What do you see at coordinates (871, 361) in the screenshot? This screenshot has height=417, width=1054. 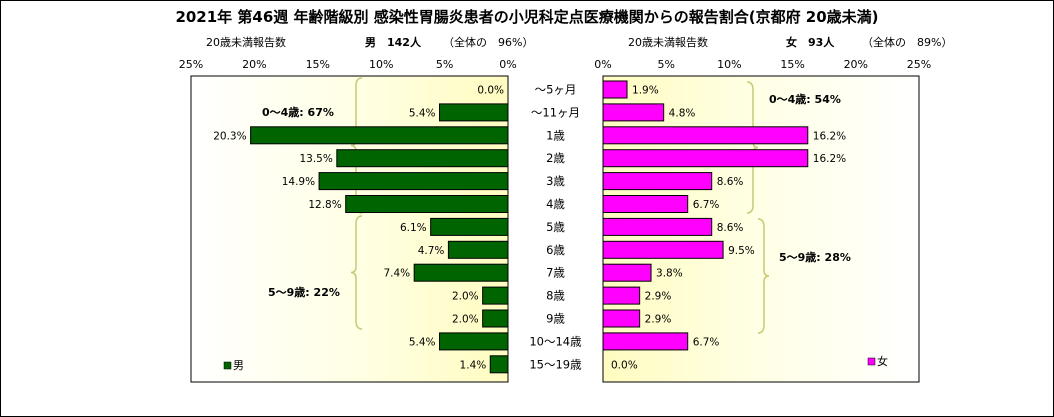 I see `female-legend-swatch` at bounding box center [871, 361].